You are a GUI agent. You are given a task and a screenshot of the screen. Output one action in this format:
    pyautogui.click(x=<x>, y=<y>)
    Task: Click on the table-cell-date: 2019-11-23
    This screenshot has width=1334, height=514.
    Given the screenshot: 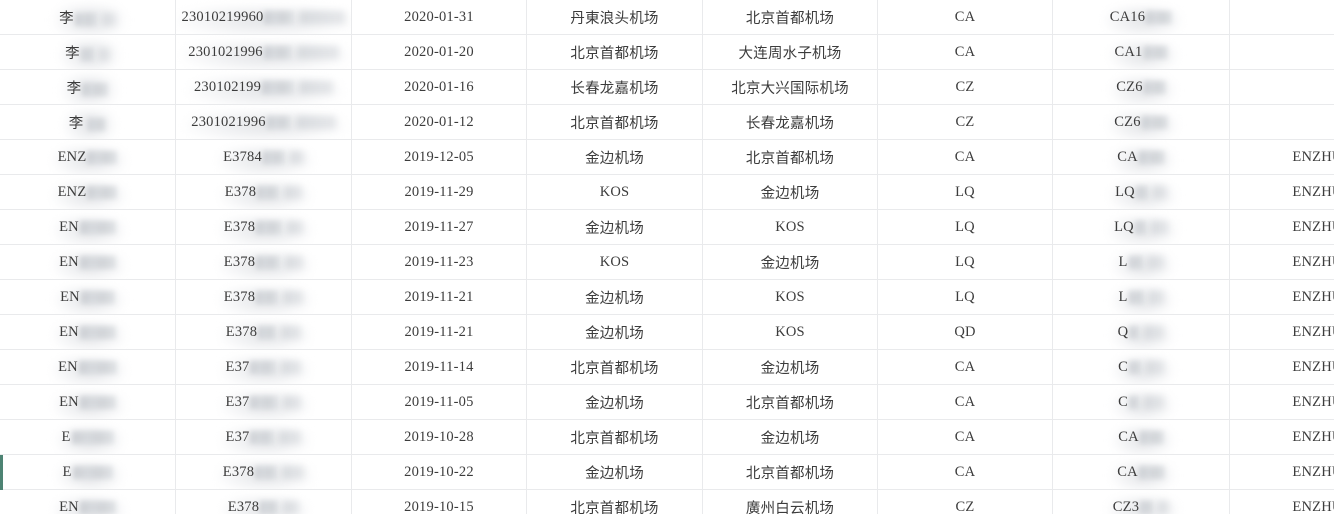 What is the action you would take?
    pyautogui.click(x=439, y=262)
    